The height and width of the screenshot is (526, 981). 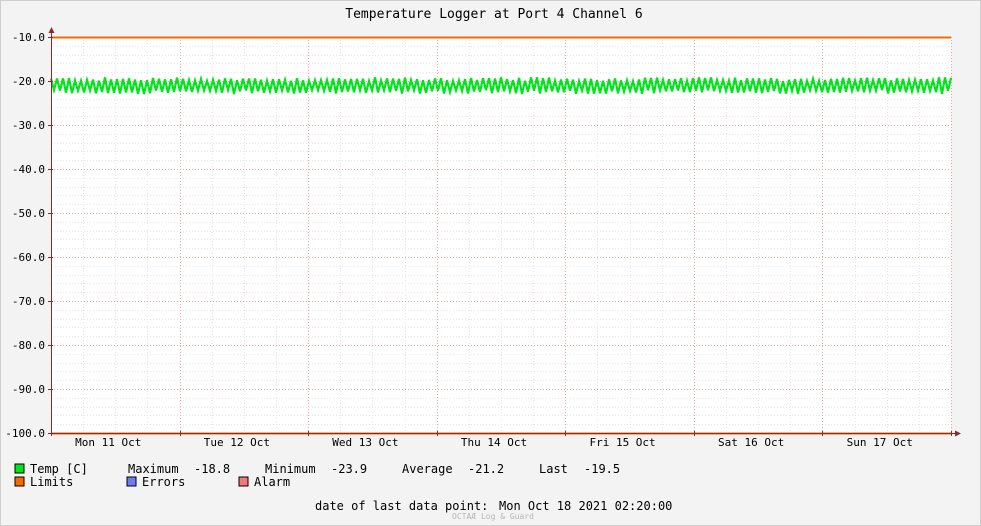 What do you see at coordinates (19, 481) in the screenshot?
I see `legend-swatch-limits` at bounding box center [19, 481].